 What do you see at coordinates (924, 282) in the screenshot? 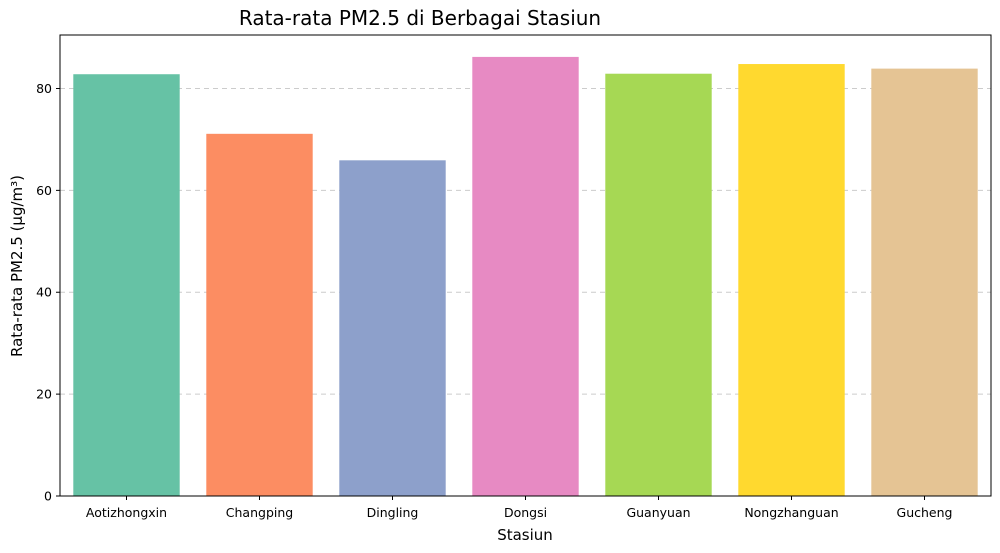
I see `bar-gucheng` at bounding box center [924, 282].